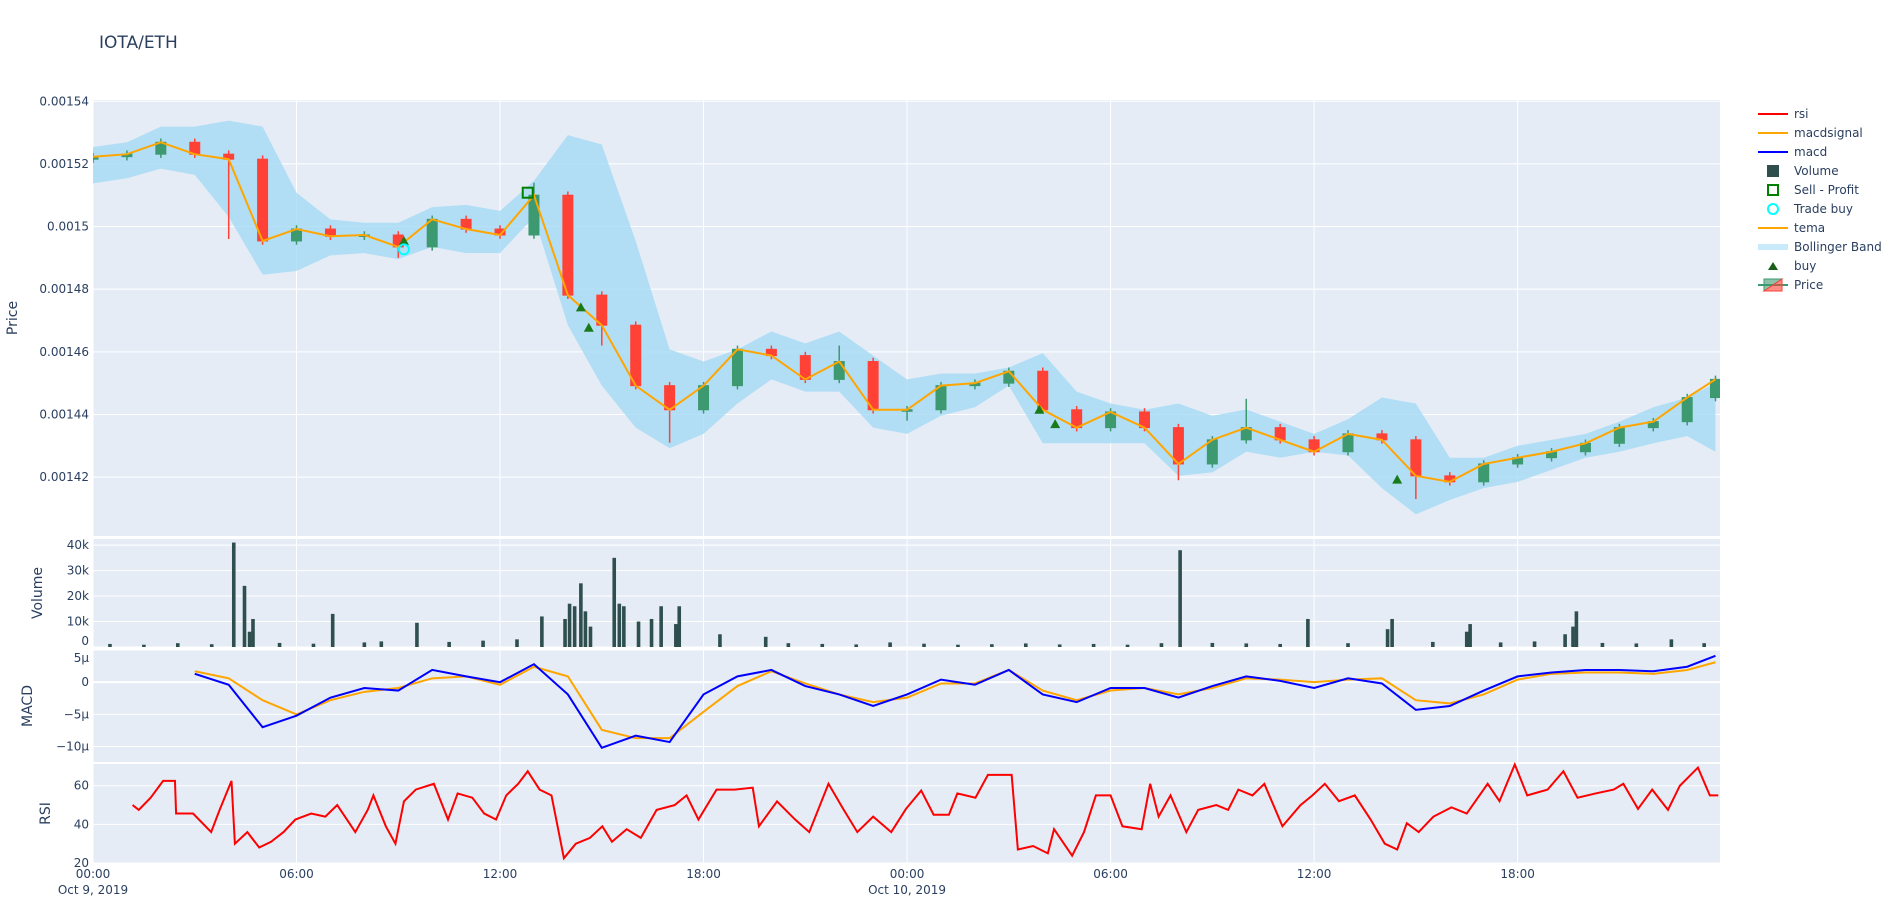 The height and width of the screenshot is (903, 1890). What do you see at coordinates (28, 706) in the screenshot?
I see `y-axis-title: MACD` at bounding box center [28, 706].